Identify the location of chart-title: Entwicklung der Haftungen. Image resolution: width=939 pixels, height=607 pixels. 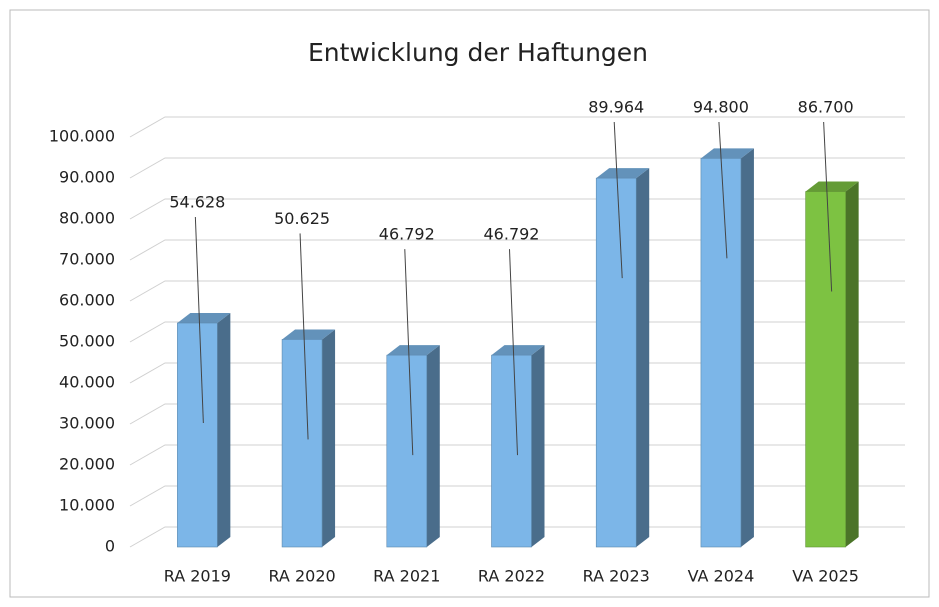
(478, 52).